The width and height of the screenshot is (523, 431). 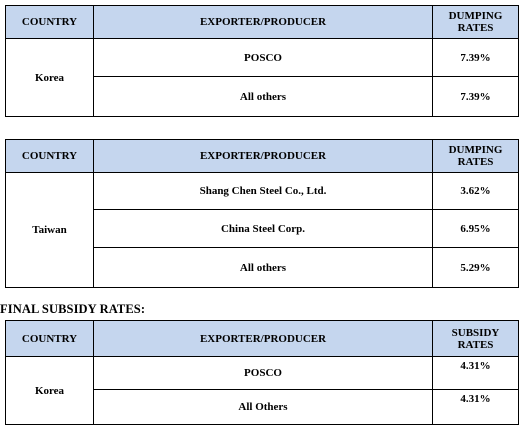 I want to click on table-row: All others 5.29%, so click(x=262, y=267).